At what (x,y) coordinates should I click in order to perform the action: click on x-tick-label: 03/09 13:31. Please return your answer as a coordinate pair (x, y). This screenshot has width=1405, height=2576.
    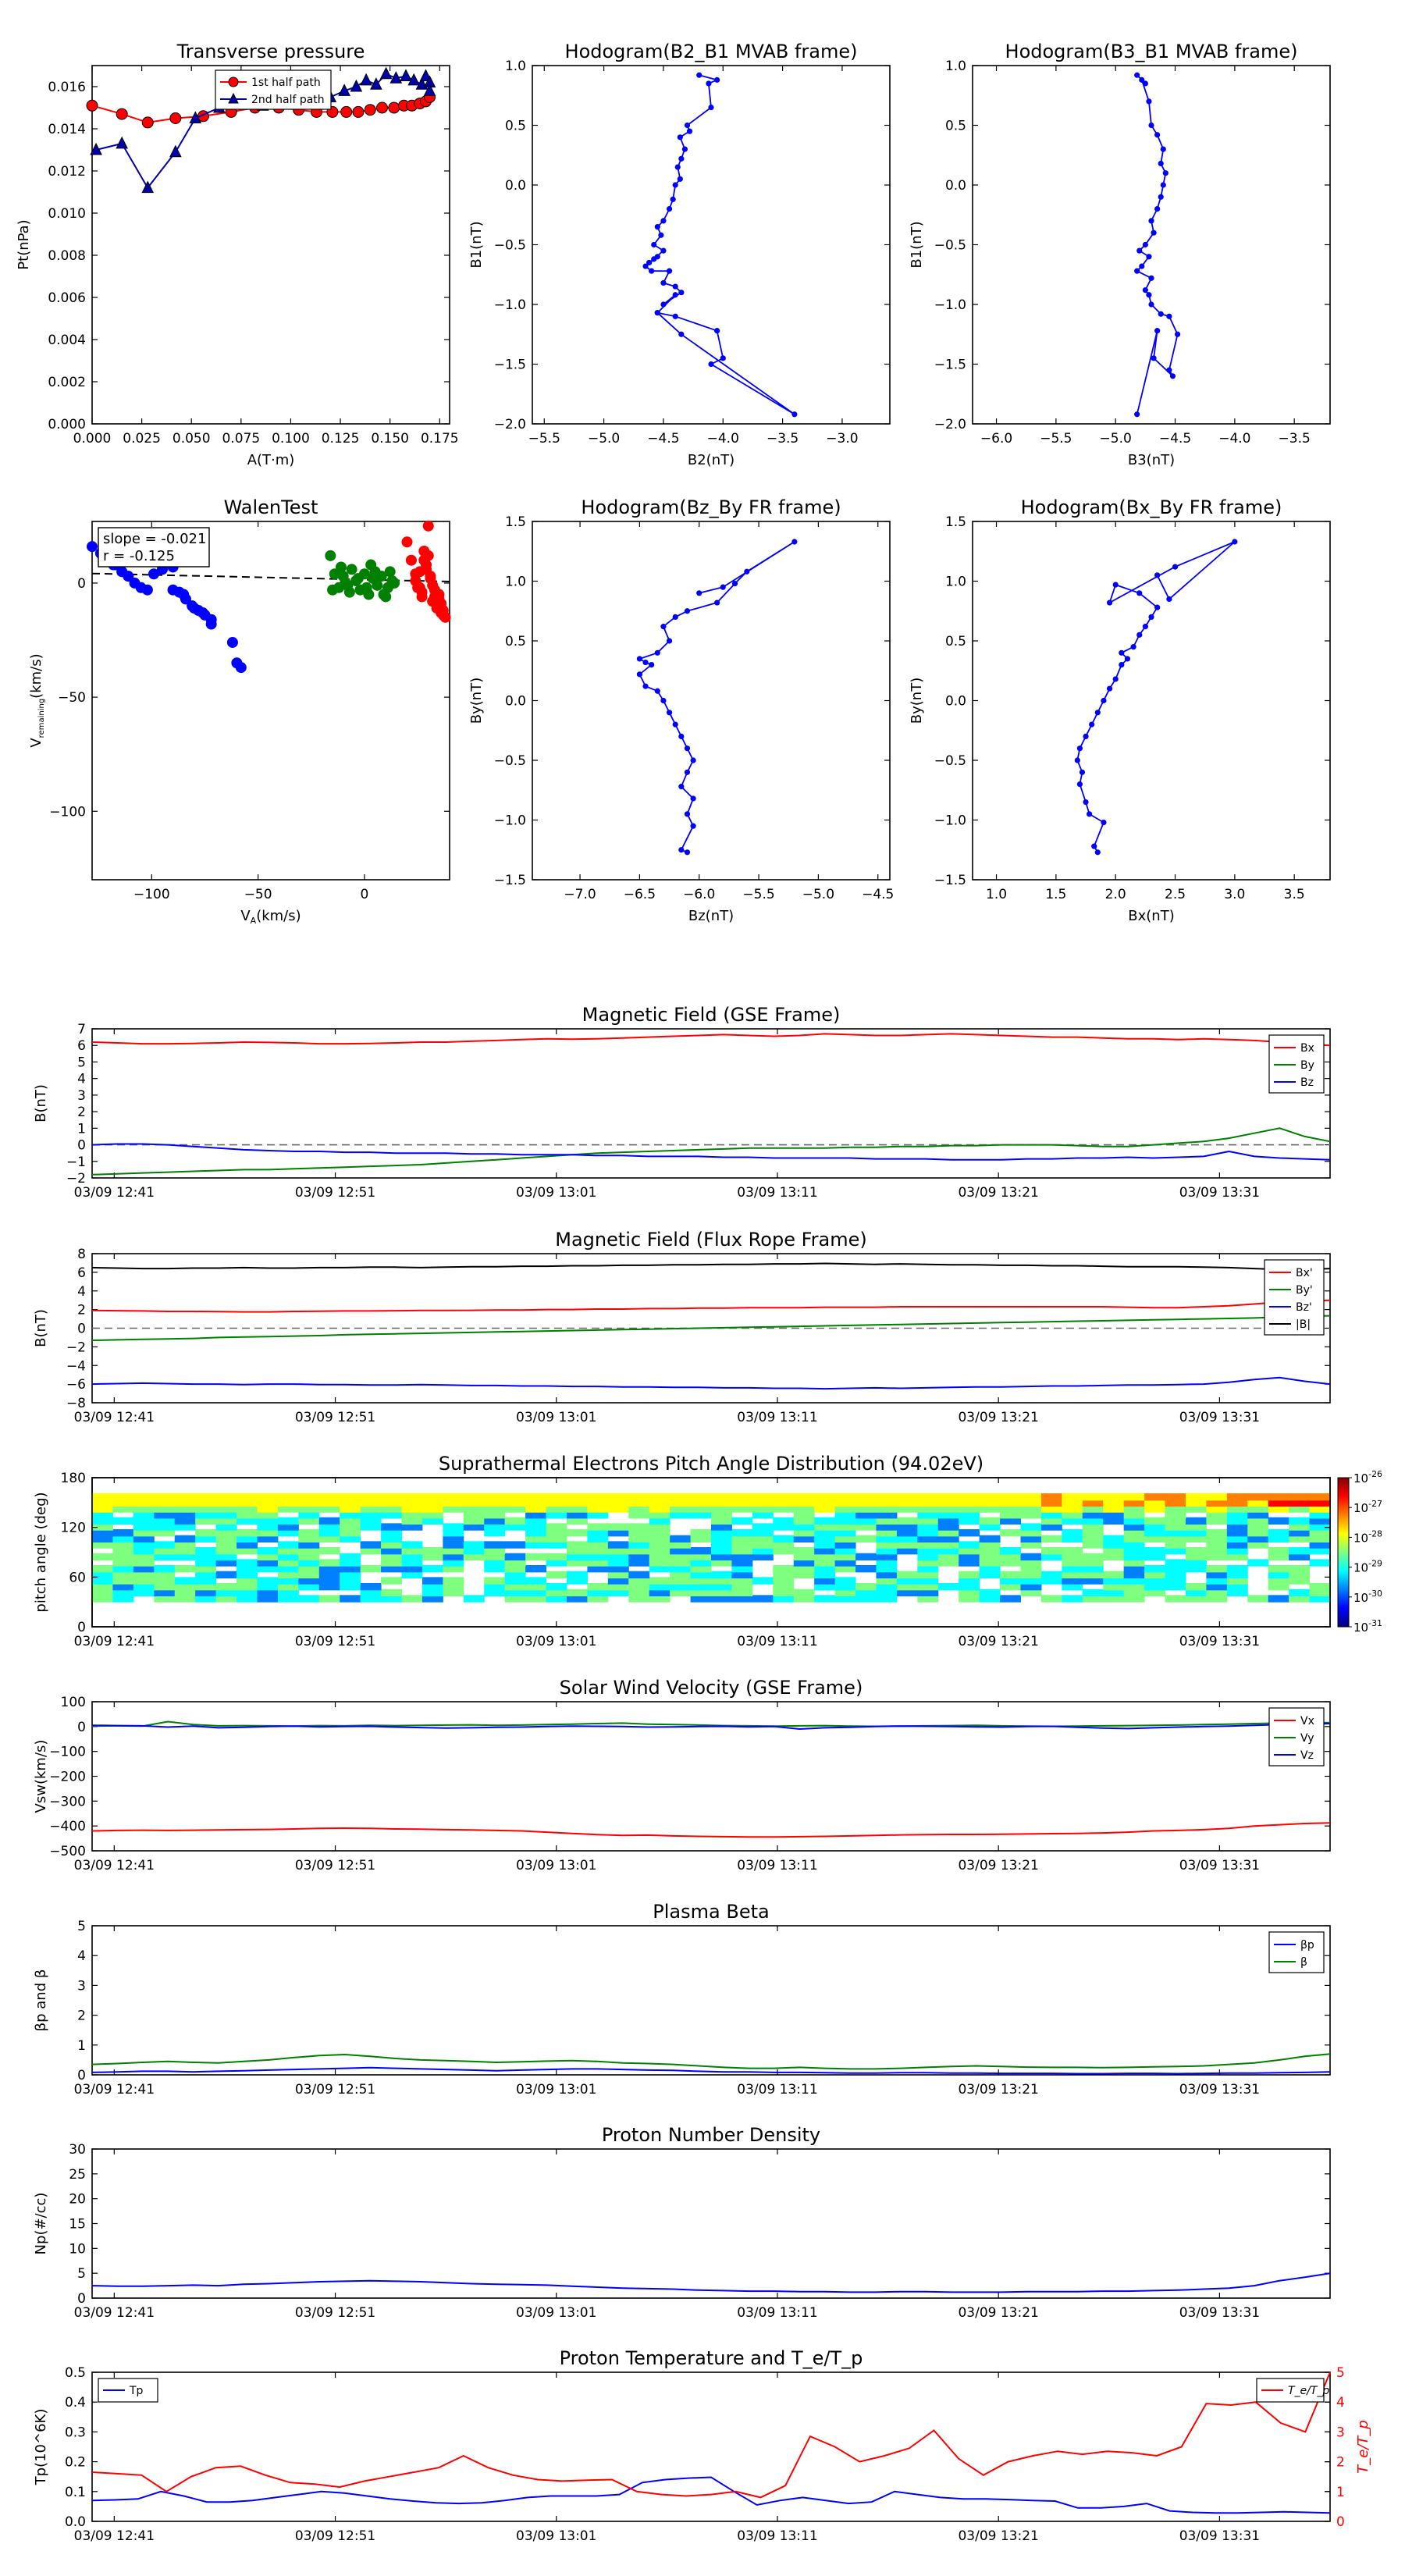
    Looking at the image, I should click on (1220, 1417).